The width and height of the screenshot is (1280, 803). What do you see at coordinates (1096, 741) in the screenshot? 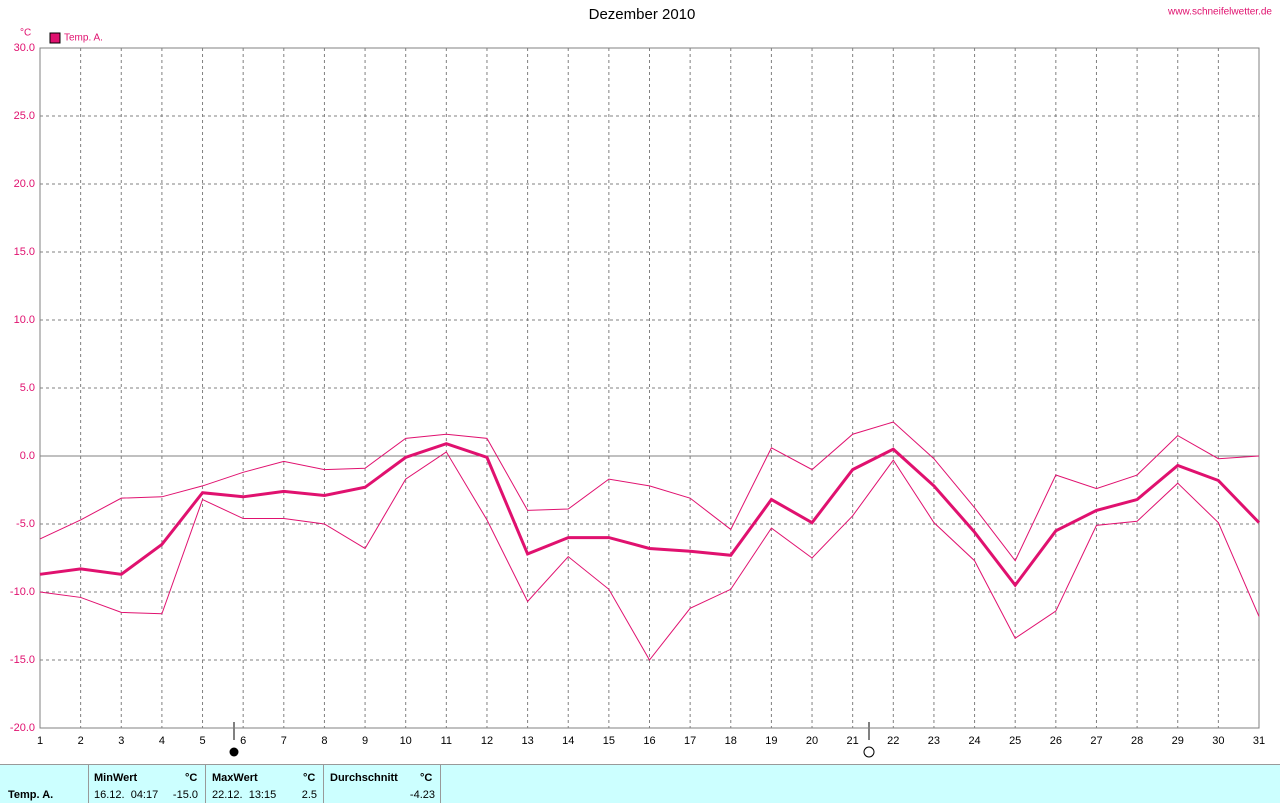
I see `x-tick-label: 27` at bounding box center [1096, 741].